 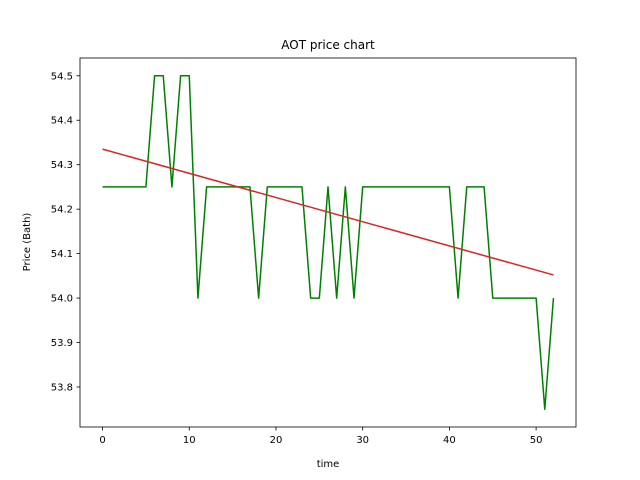 What do you see at coordinates (62, 299) in the screenshot?
I see `y-tick-label: 54.0` at bounding box center [62, 299].